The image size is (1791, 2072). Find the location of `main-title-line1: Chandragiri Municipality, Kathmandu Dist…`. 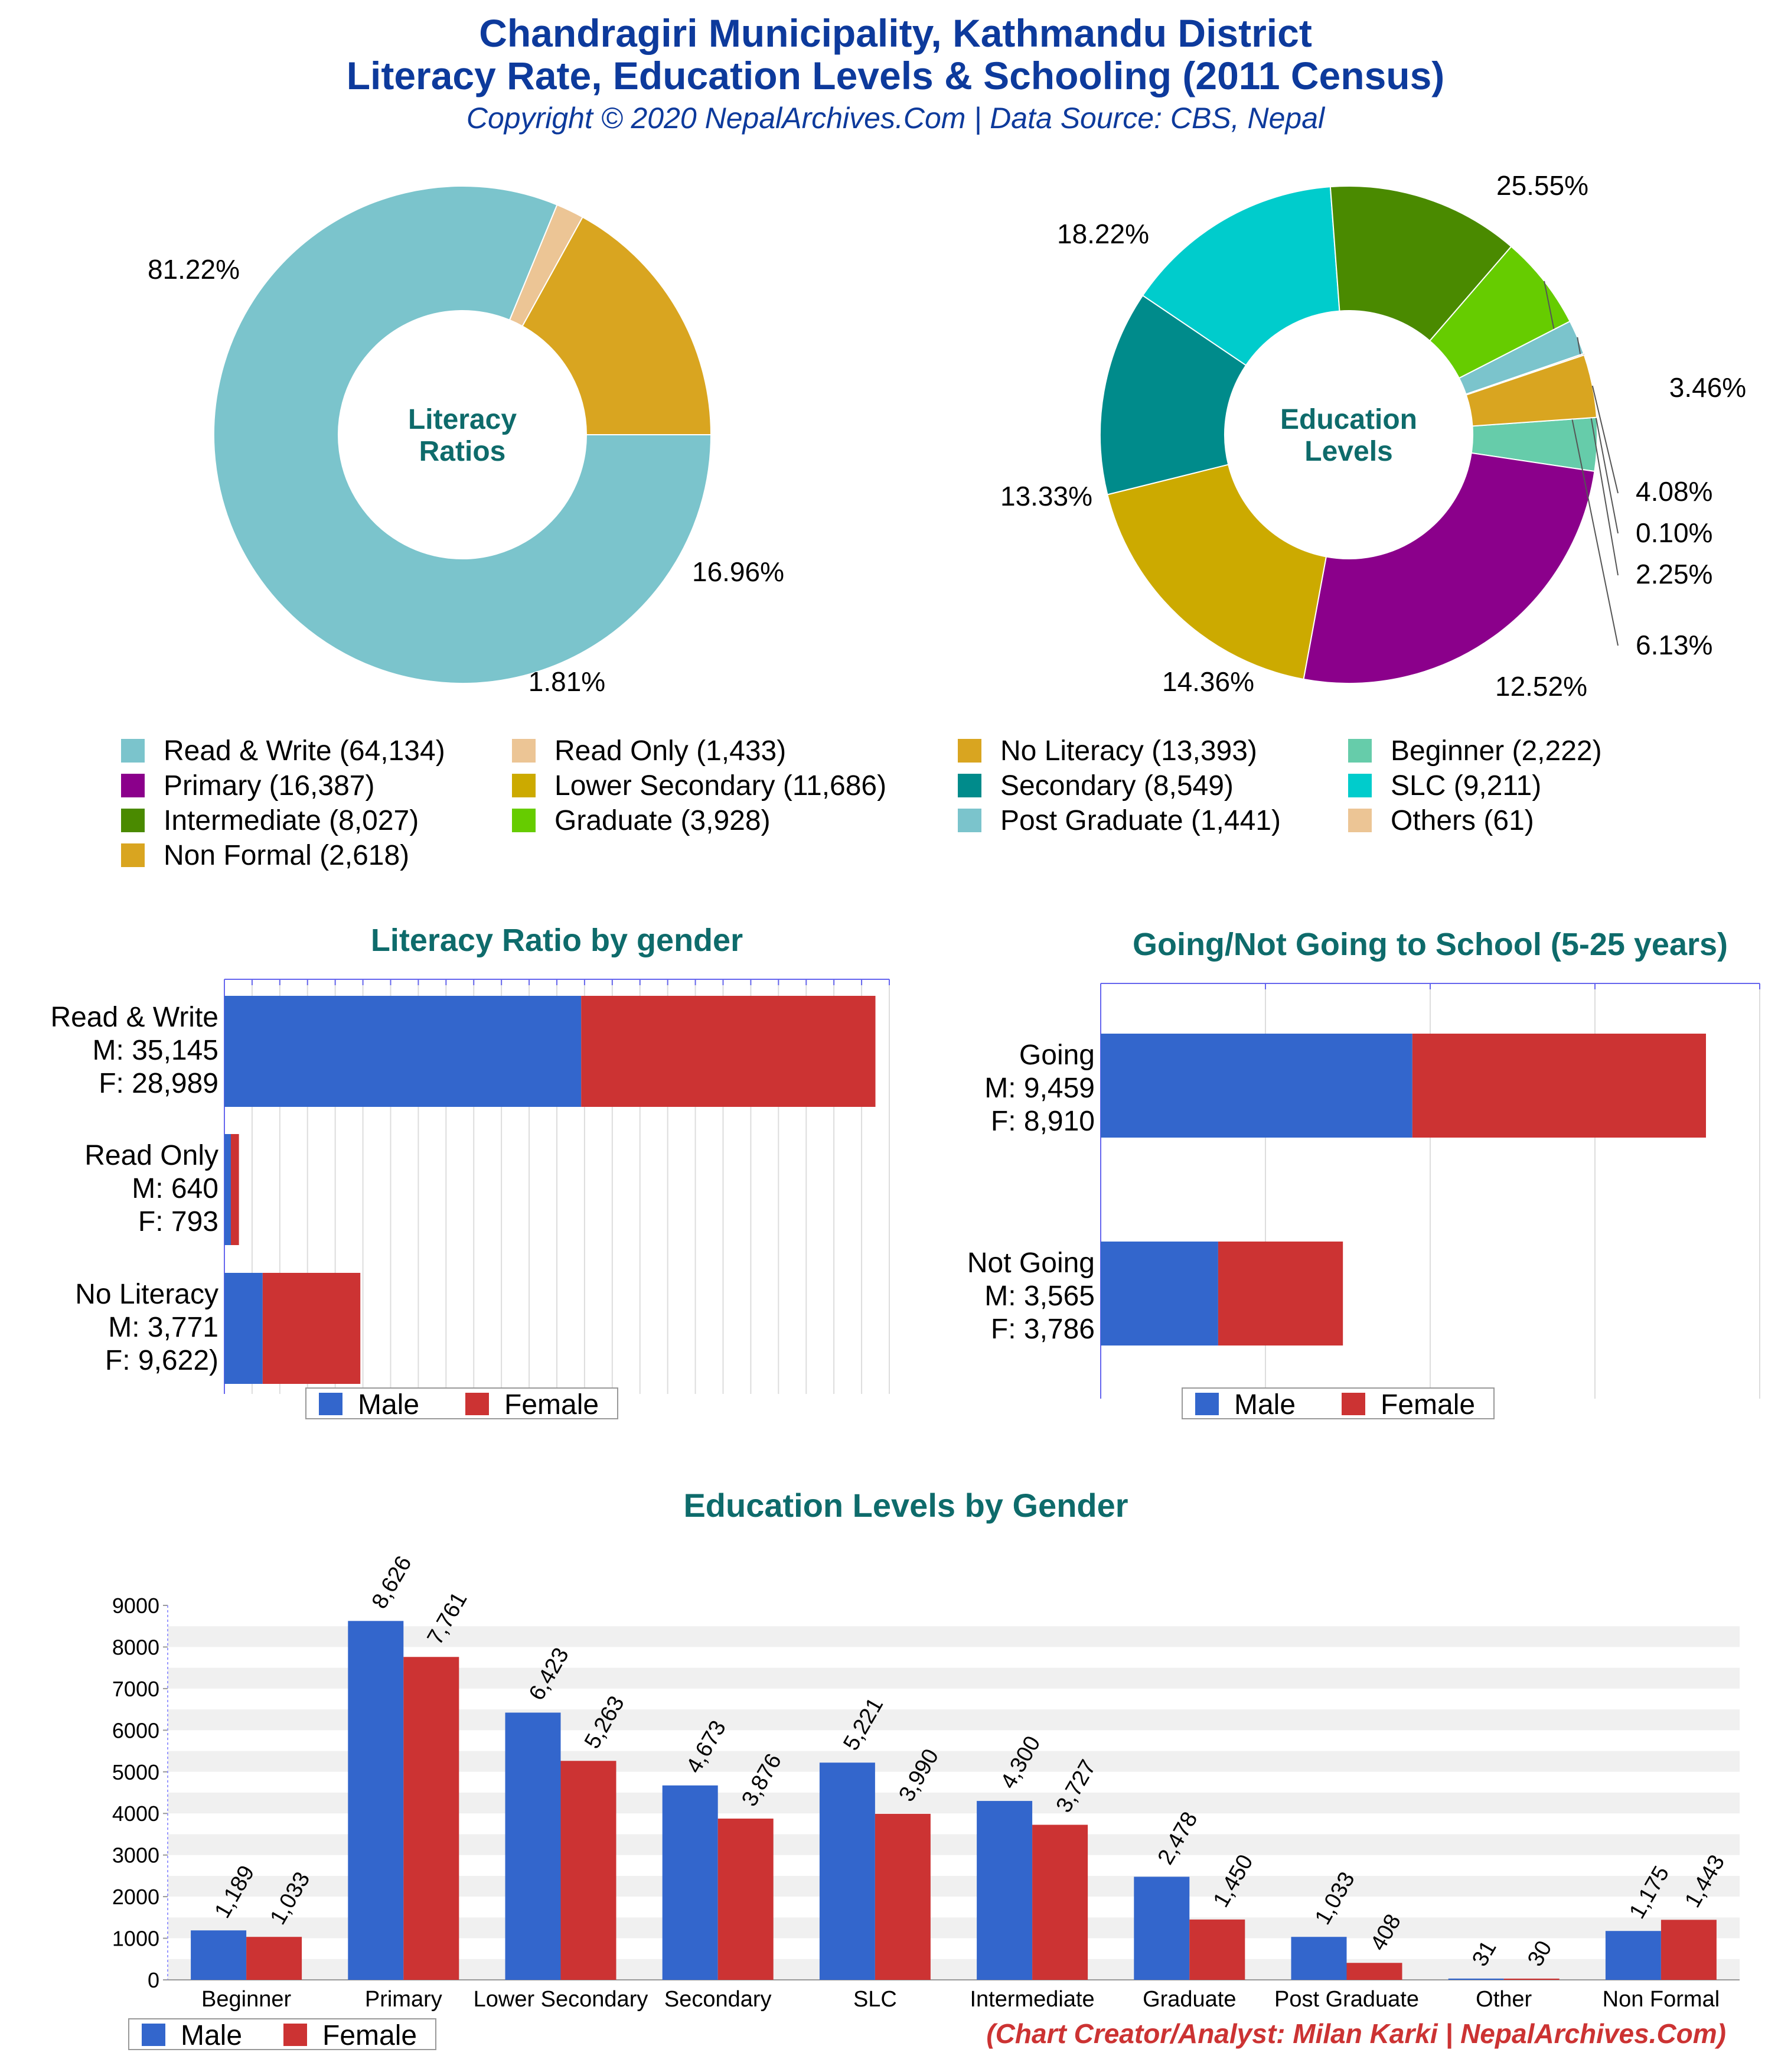

main-title-line1: Chandragiri Municipality, Kathmandu Dist… is located at coordinates (895, 33).